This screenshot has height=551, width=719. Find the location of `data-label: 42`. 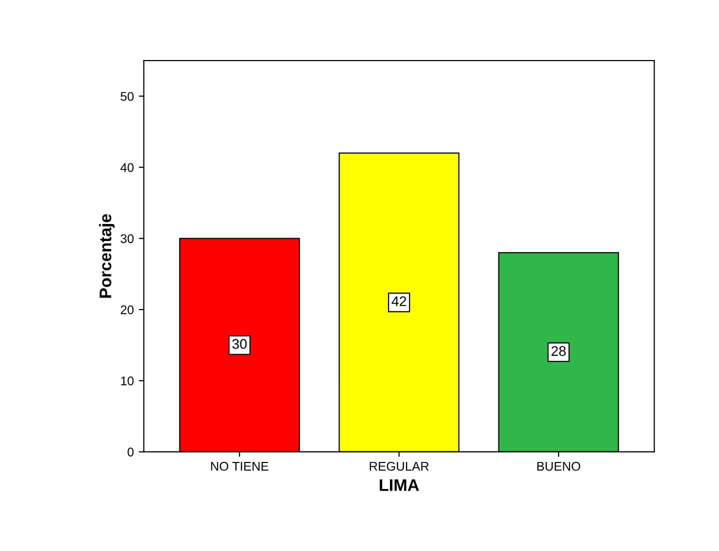

data-label: 42 is located at coordinates (399, 301).